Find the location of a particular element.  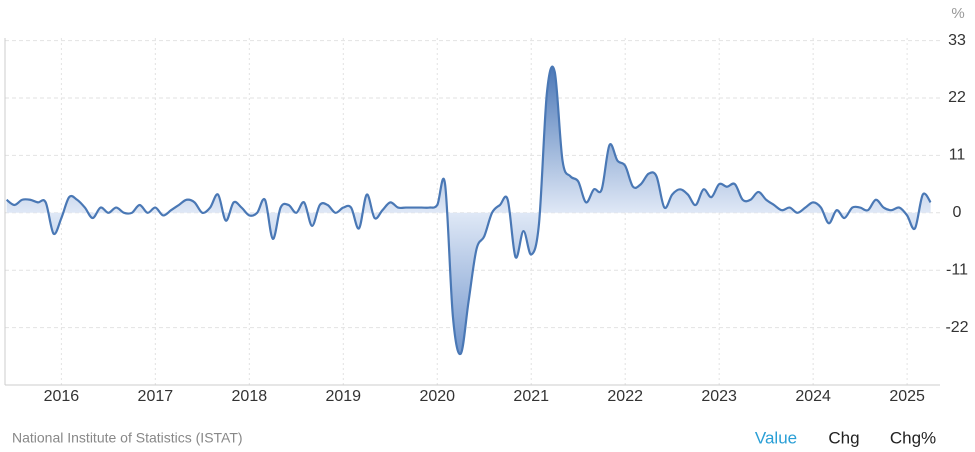

x-tick-label: 2022 is located at coordinates (625, 396).